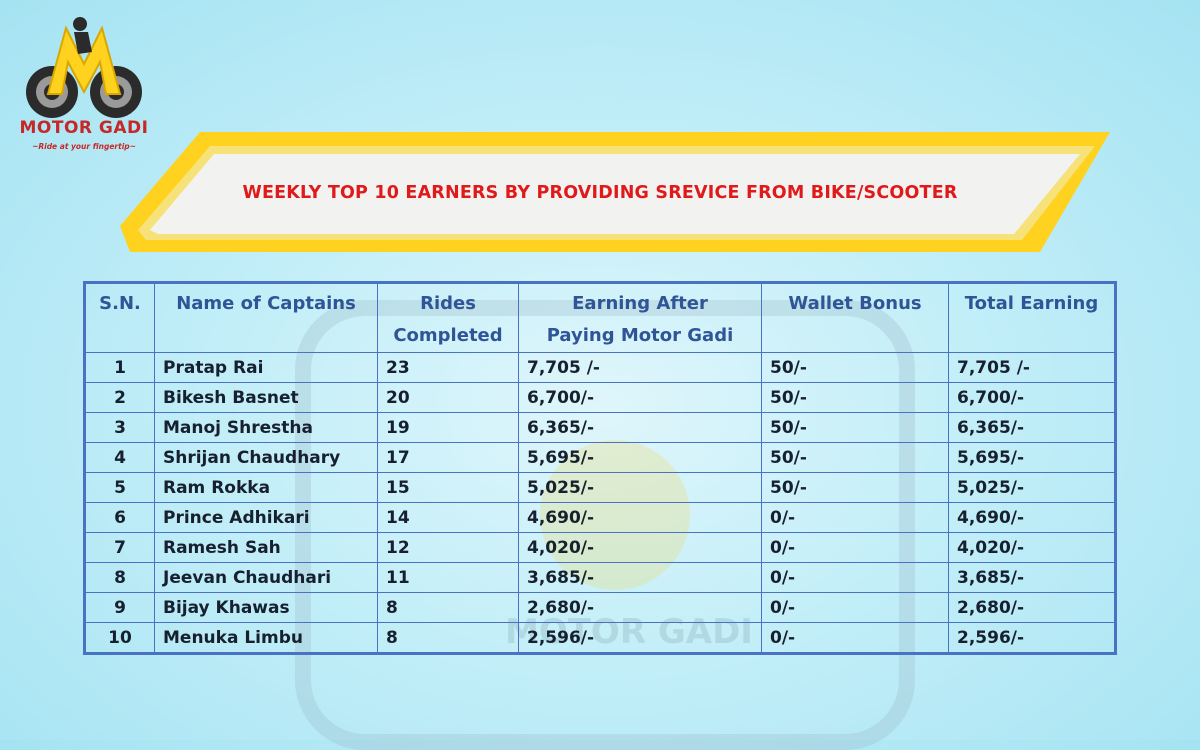  Describe the element at coordinates (1032, 577) in the screenshot. I see `cell-total: 3,685/-` at that location.